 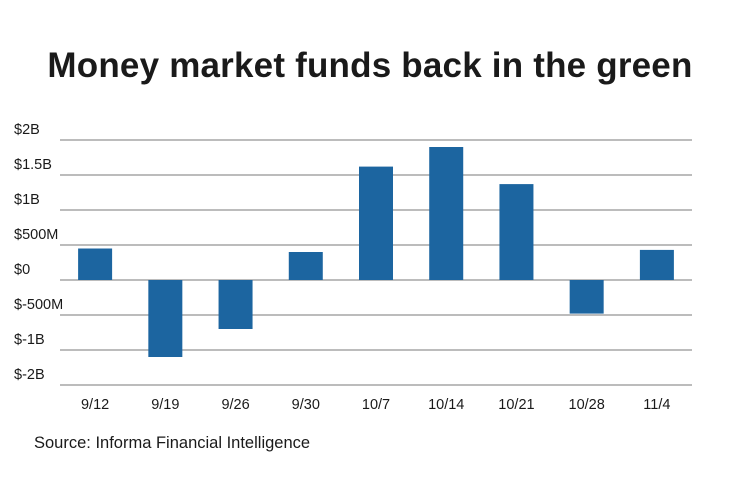 I want to click on x-axis-labels: 9/12 9/19 9/26 9/30 10/7 10/14 10/21 10/28 11/4, so click(x=375, y=405).